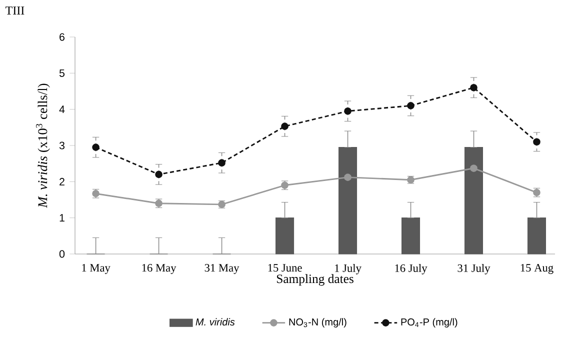 This screenshot has width=580, height=341. What do you see at coordinates (411, 269) in the screenshot?
I see `x-tick-label: 16 July` at bounding box center [411, 269].